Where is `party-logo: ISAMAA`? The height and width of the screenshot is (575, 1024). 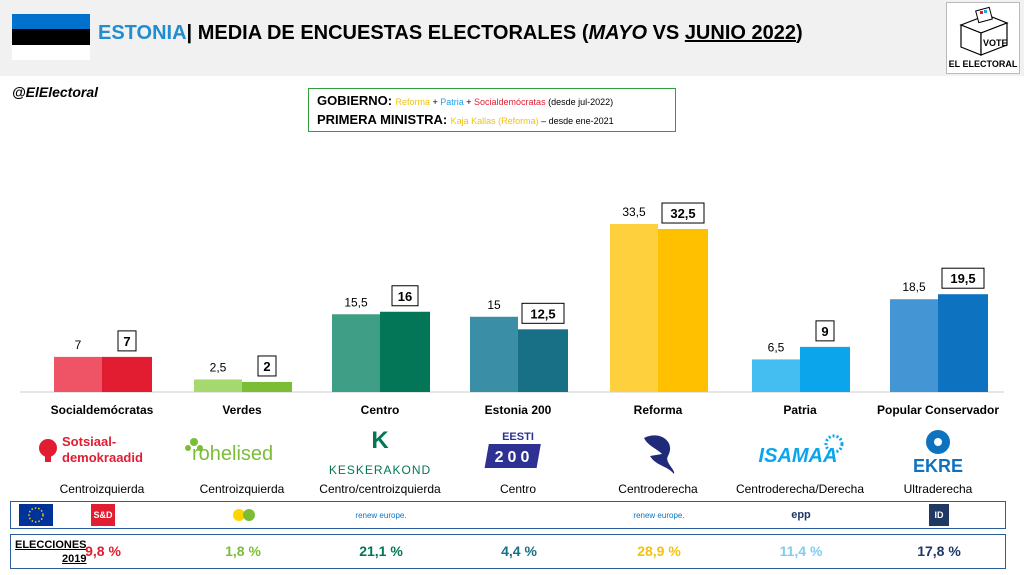
party-logo: ISAMAA is located at coordinates (800, 451).